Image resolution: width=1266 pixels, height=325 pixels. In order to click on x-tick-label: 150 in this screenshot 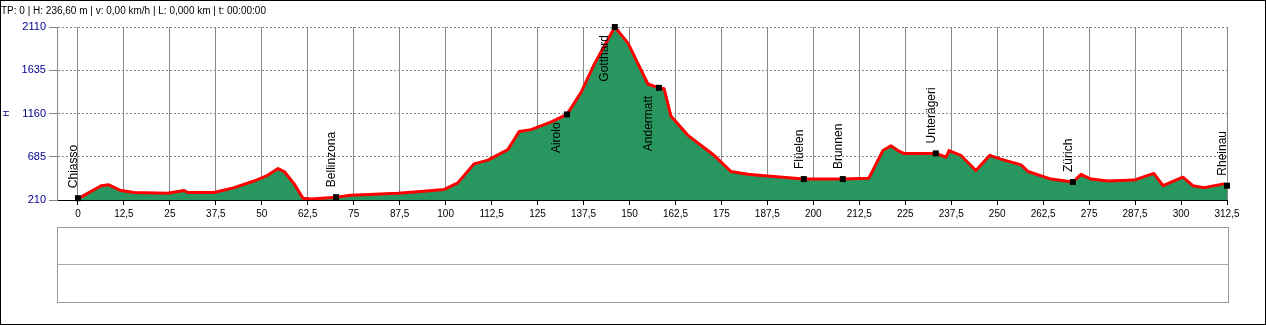, I will do `click(630, 213)`.